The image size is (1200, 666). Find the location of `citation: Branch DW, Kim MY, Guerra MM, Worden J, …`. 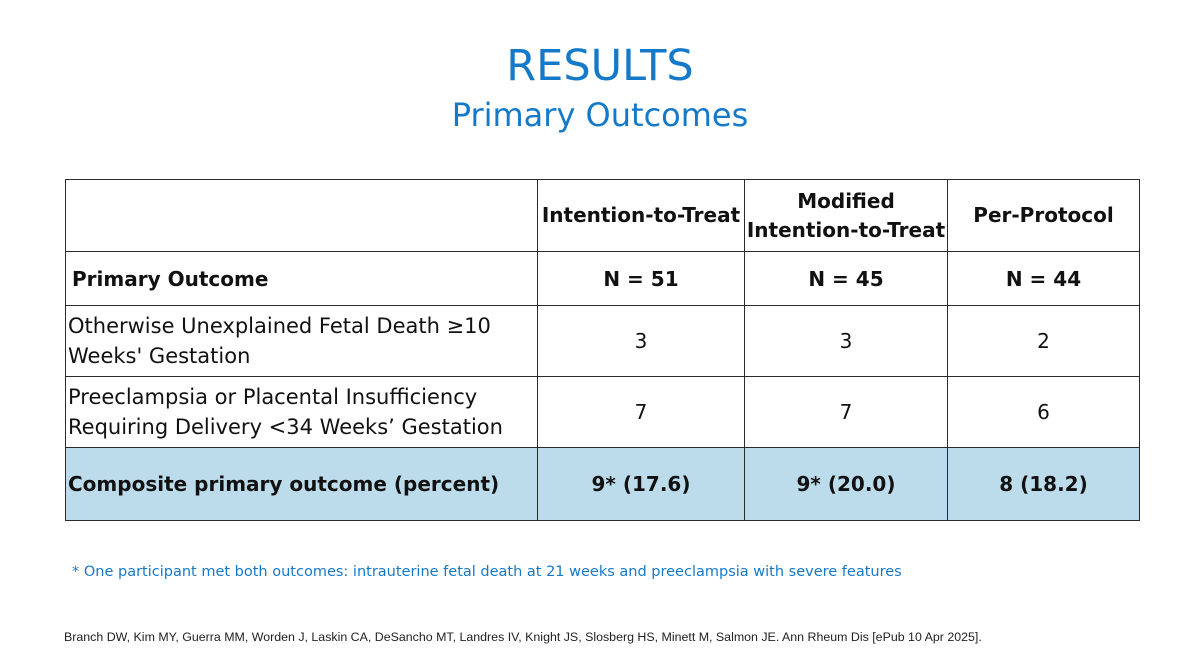

citation: Branch DW, Kim MY, Guerra MM, Worden J, … is located at coordinates (523, 637).